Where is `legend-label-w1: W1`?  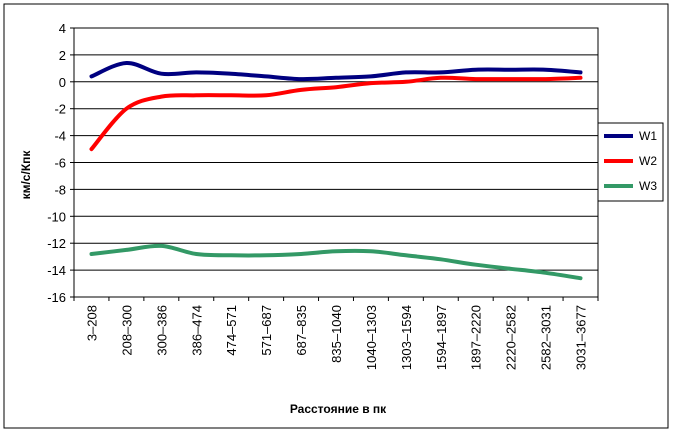 legend-label-w1: W1 is located at coordinates (648, 136).